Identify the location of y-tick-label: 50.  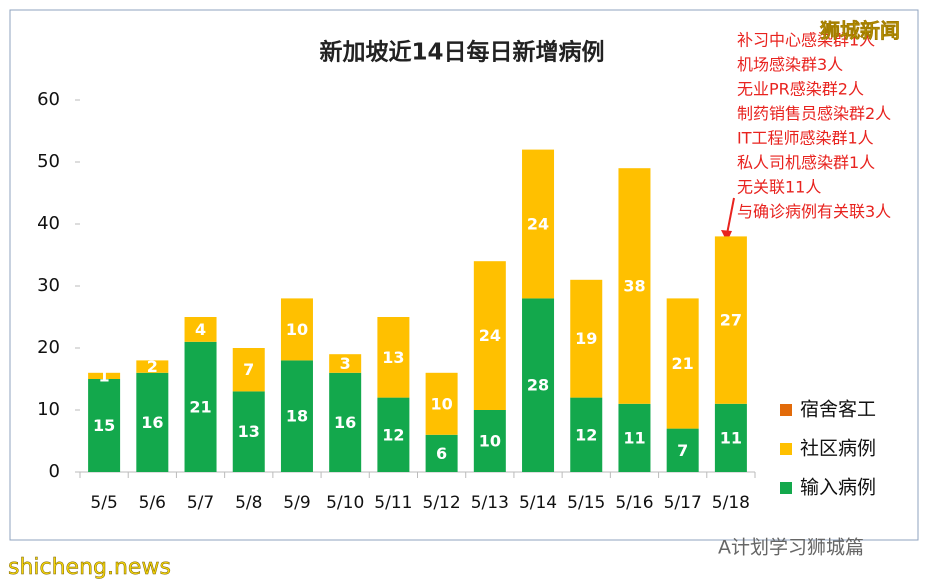
(48, 161).